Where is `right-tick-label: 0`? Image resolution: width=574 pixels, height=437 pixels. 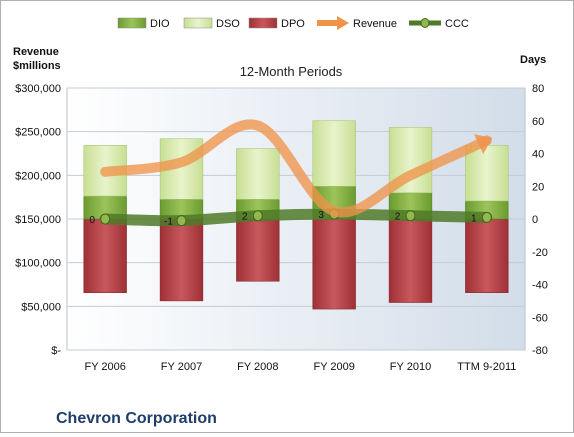
right-tick-label: 0 is located at coordinates (535, 220).